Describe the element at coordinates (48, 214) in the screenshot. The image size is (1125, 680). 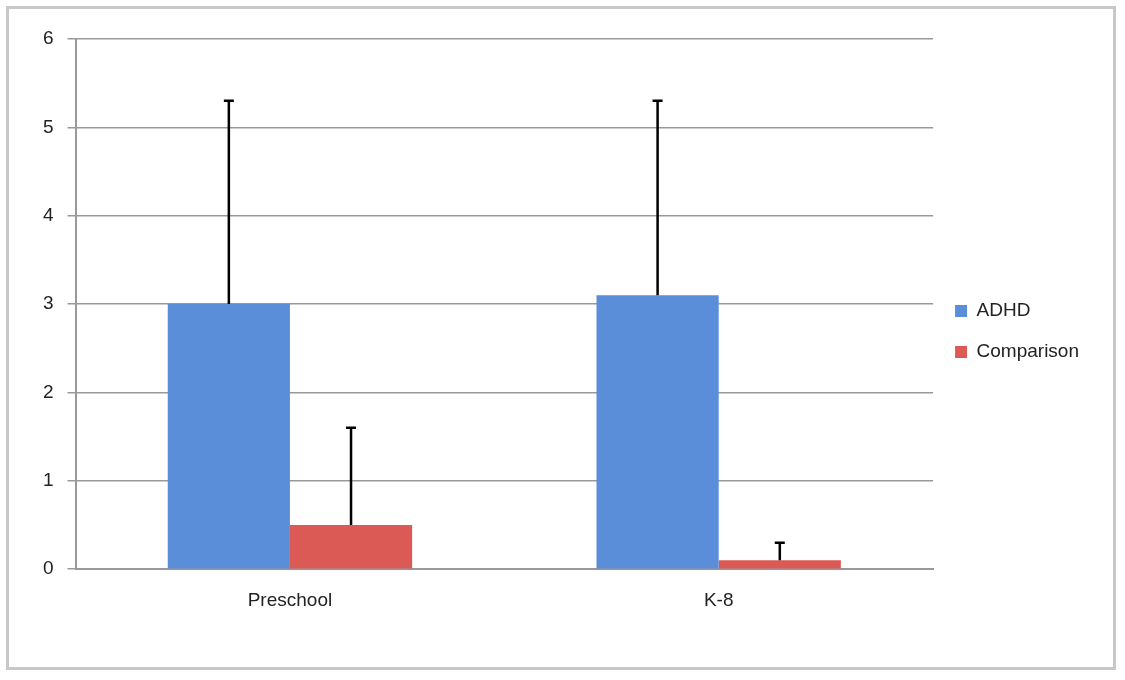
I see `y-tick-label: 4` at that location.